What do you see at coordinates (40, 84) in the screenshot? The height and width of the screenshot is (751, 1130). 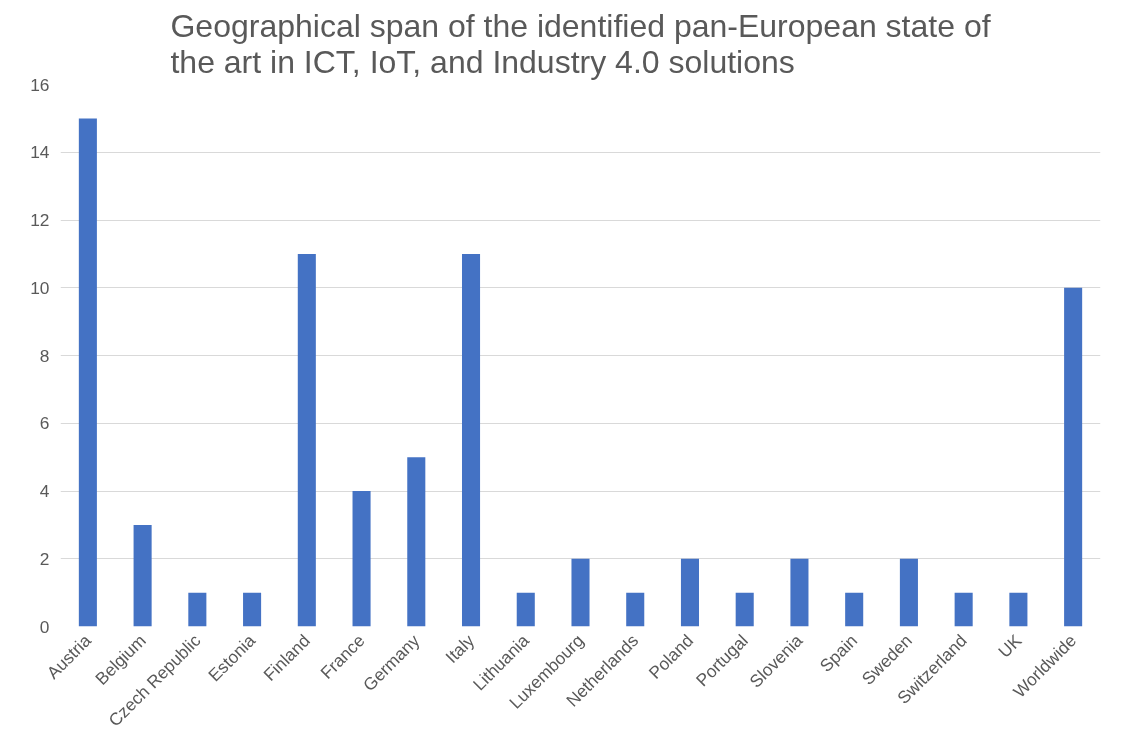 I see `y-tick-label: 16` at bounding box center [40, 84].